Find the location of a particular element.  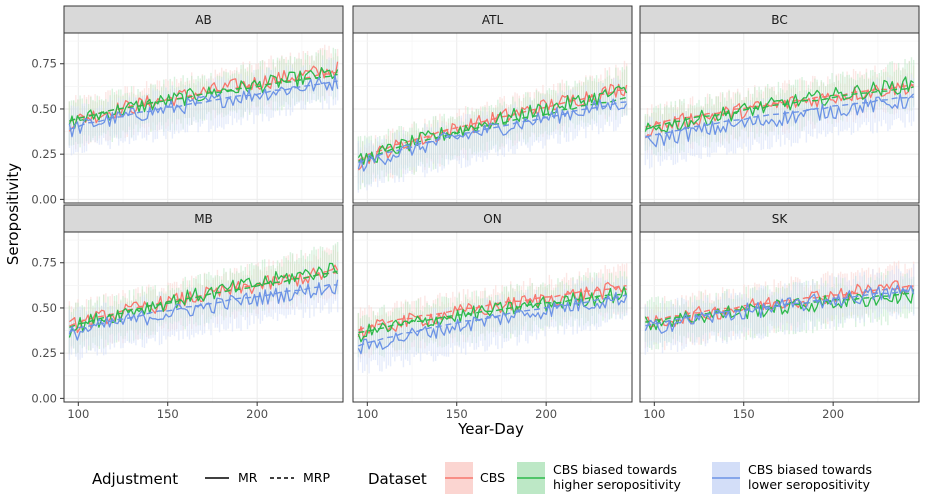

facet-panel-ab: AB 0.00 0.25 0.50 0.75 is located at coordinates (187, 105).